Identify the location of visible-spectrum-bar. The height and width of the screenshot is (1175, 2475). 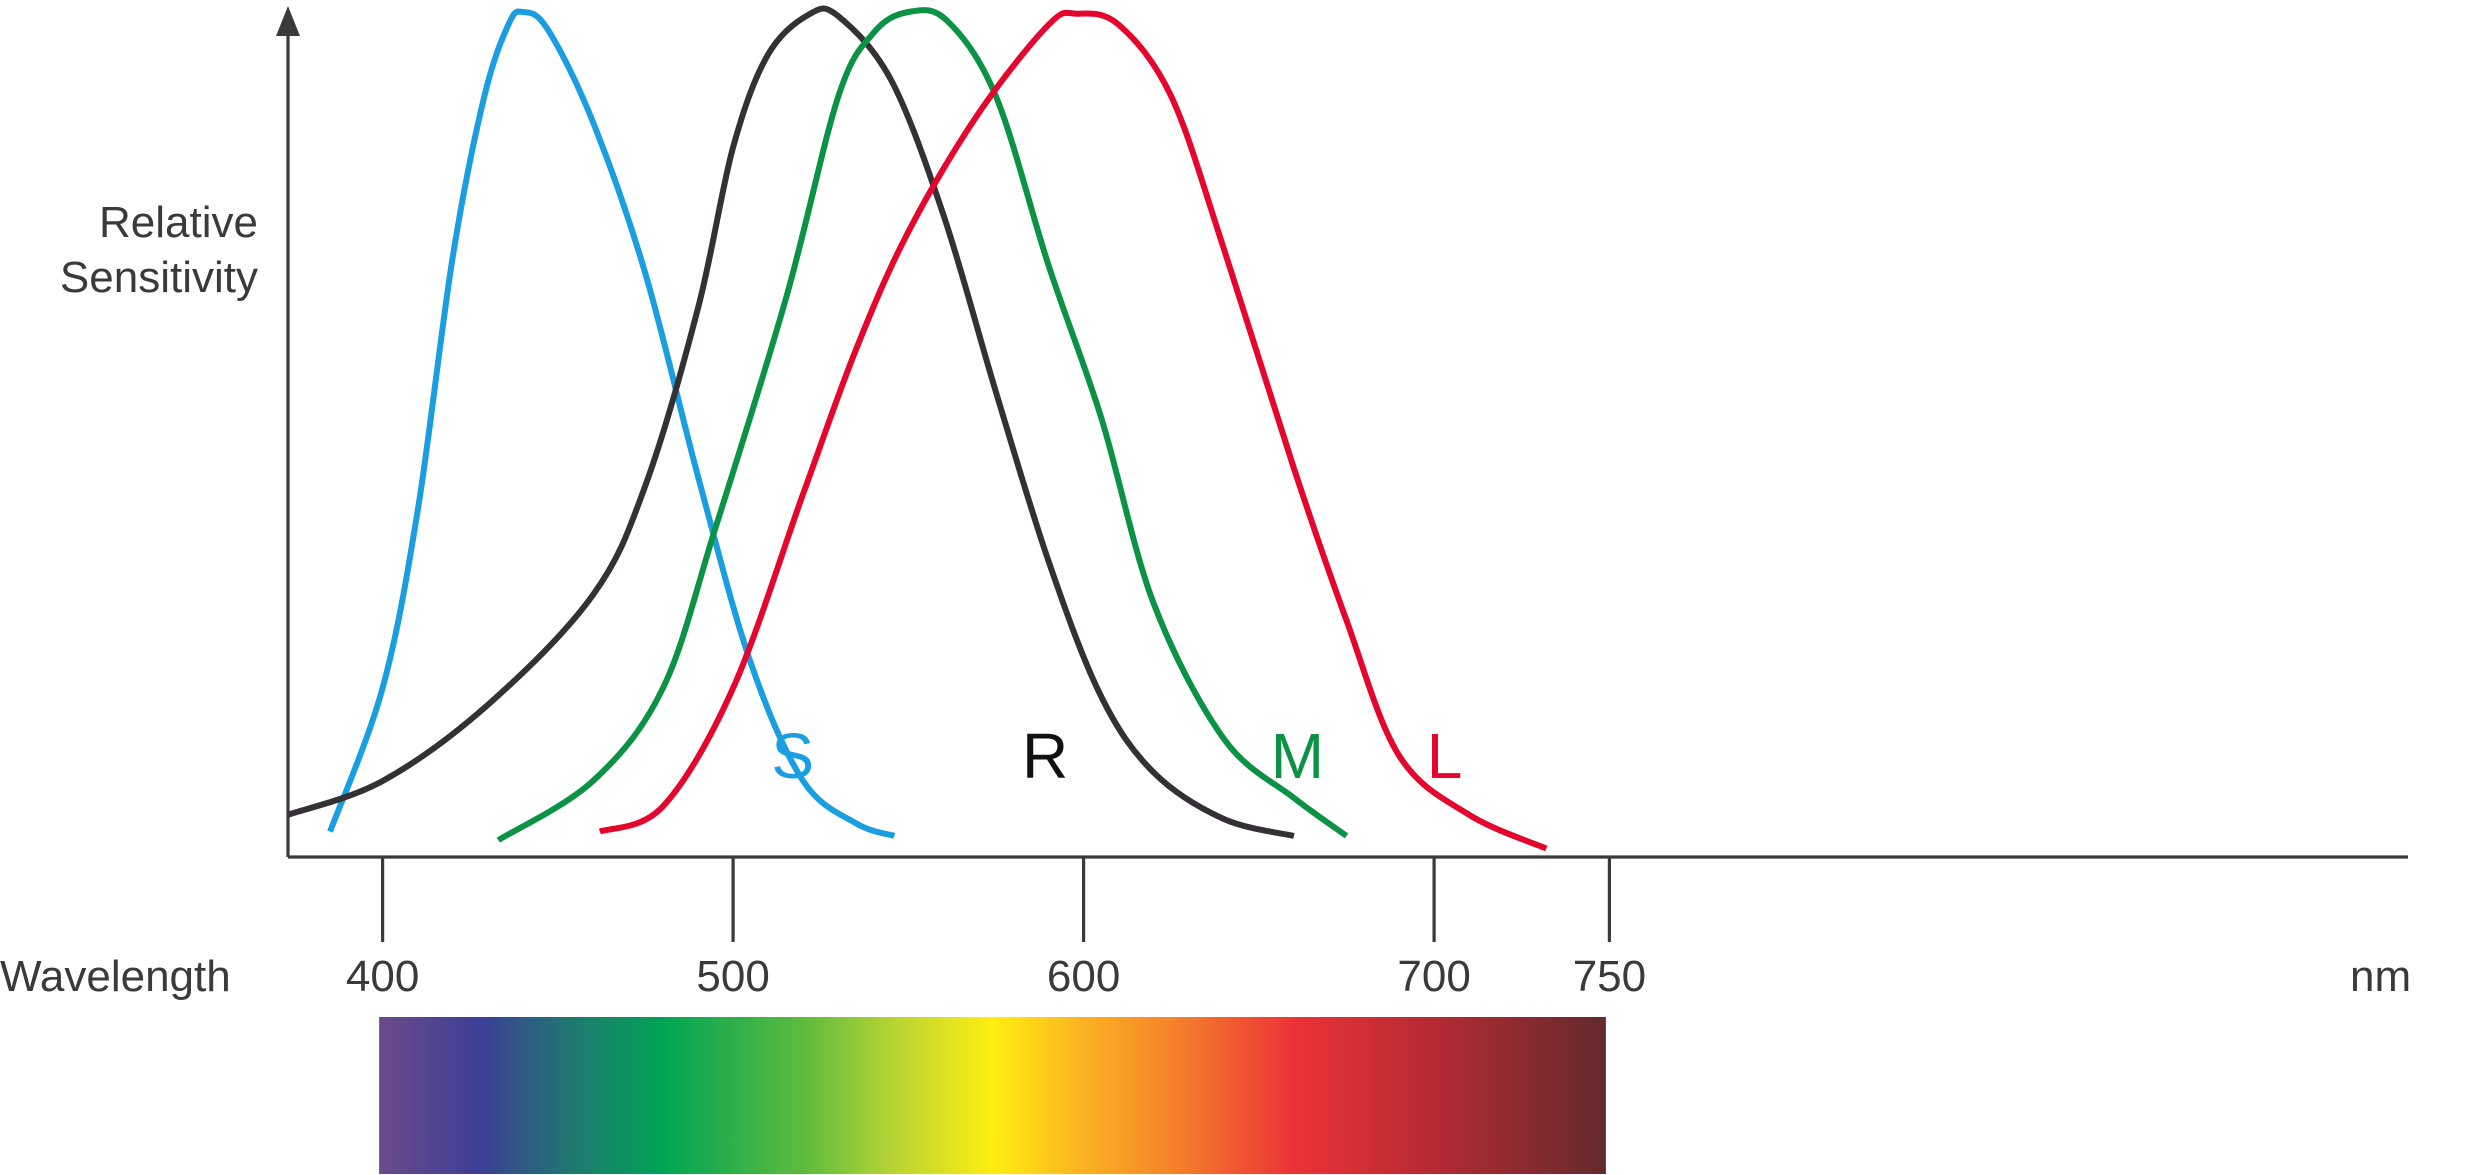
(992, 1095).